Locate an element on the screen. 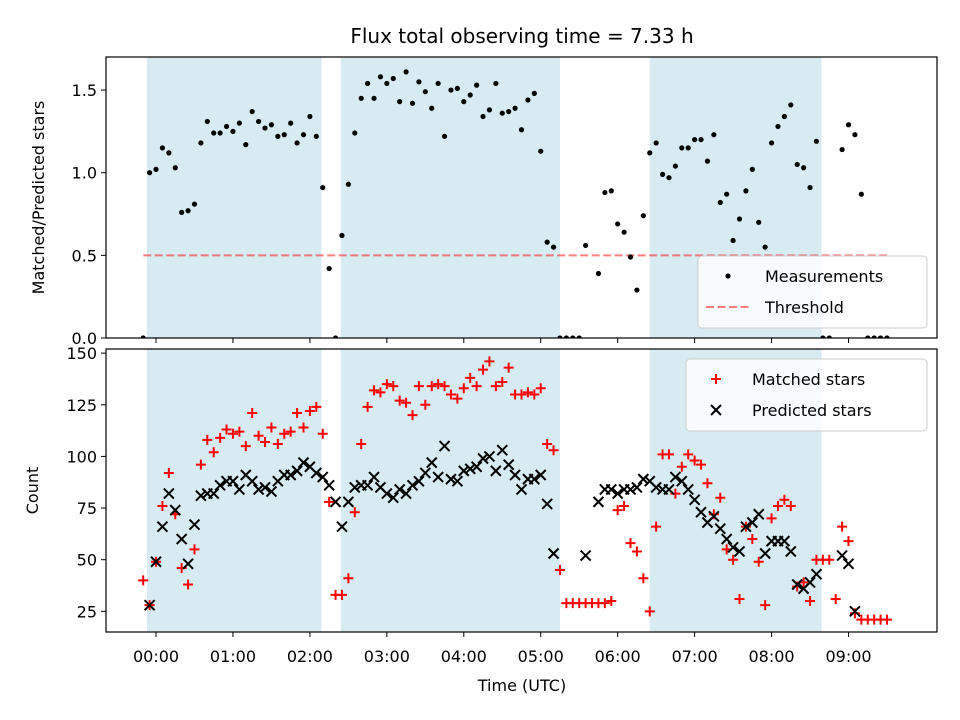  y-tick-label: 25 is located at coordinates (87, 611).